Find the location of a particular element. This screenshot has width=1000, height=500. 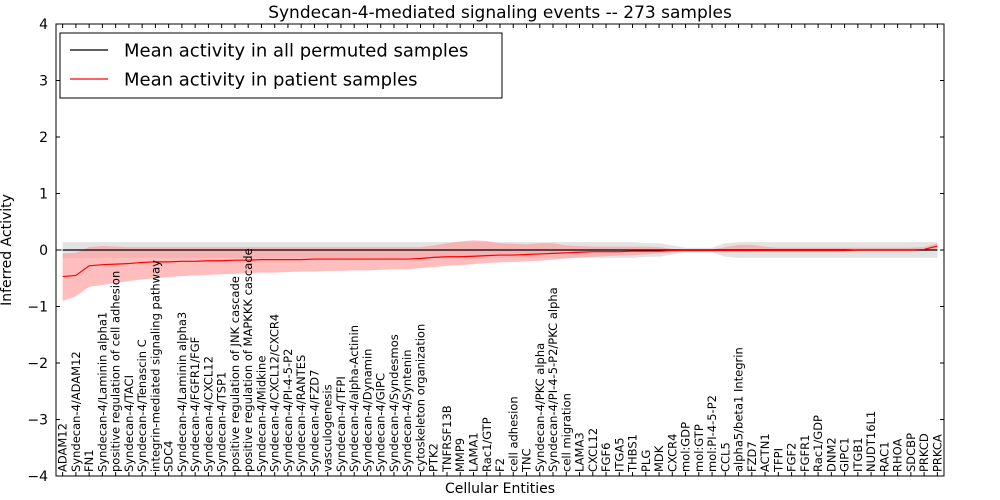

x-tick-label: FN1 is located at coordinates (89, 460).